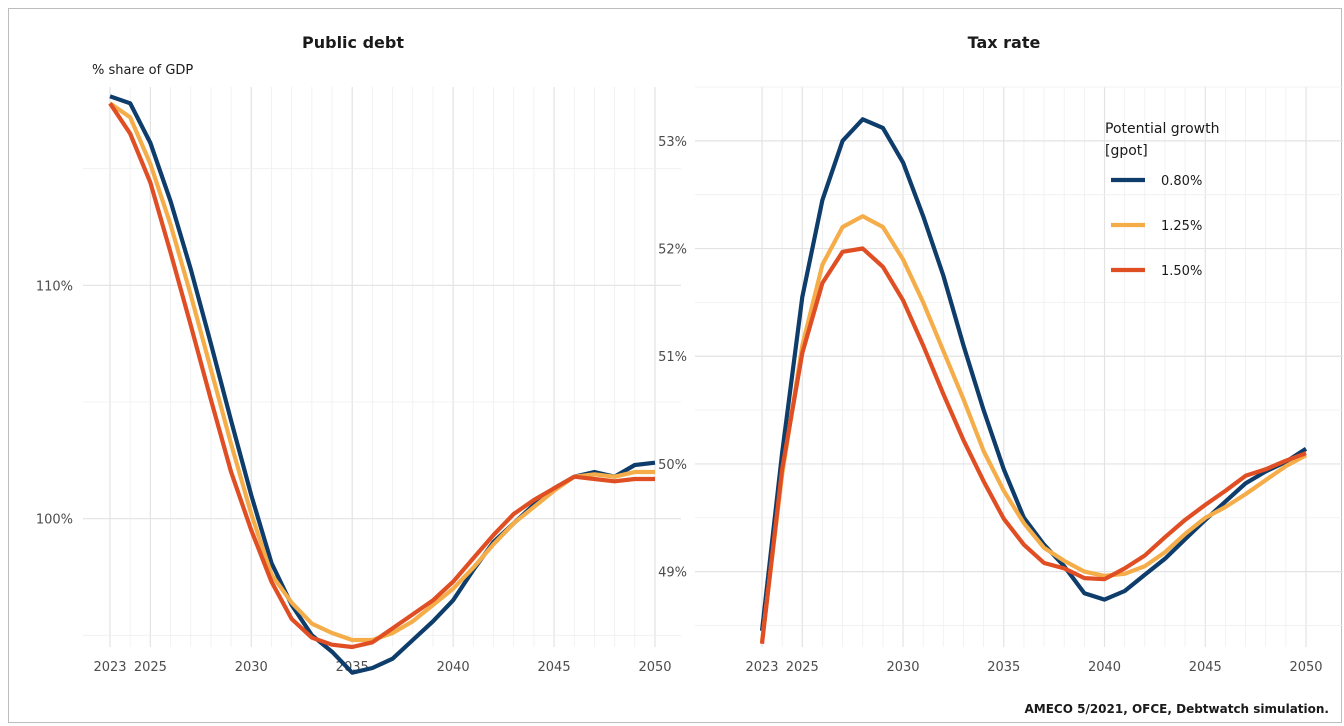 The height and width of the screenshot is (726, 1344). What do you see at coordinates (54, 286) in the screenshot?
I see `y-tick-label: 110%` at bounding box center [54, 286].